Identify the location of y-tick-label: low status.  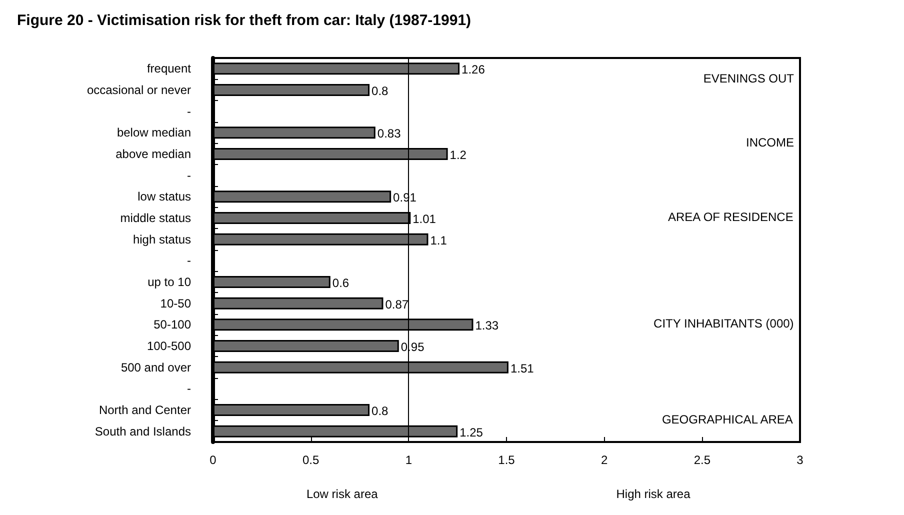
(164, 197).